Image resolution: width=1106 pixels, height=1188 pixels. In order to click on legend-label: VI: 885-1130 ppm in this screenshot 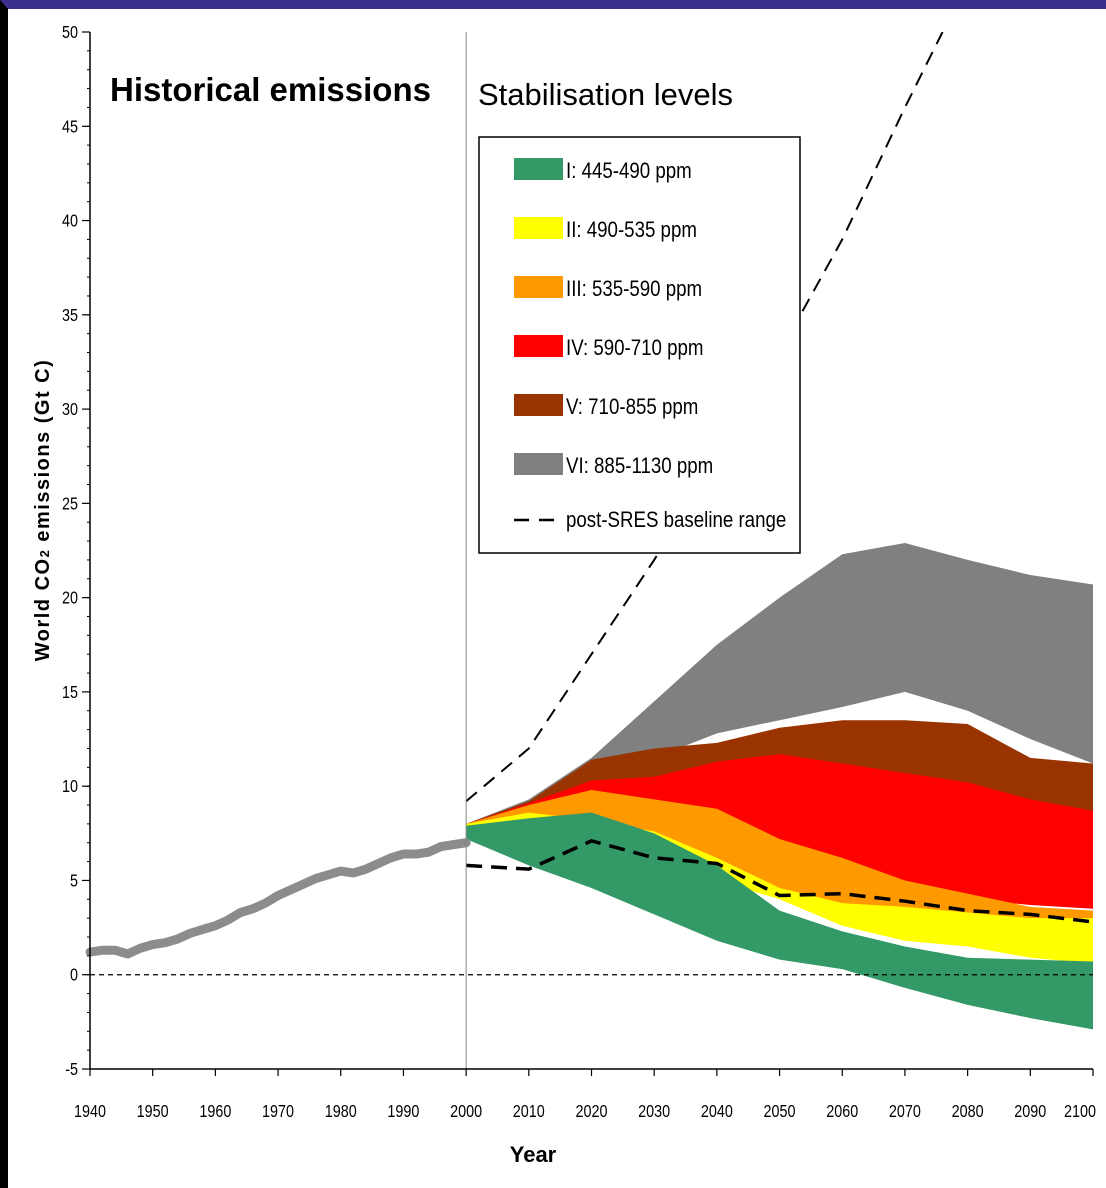, I will do `click(639, 467)`.